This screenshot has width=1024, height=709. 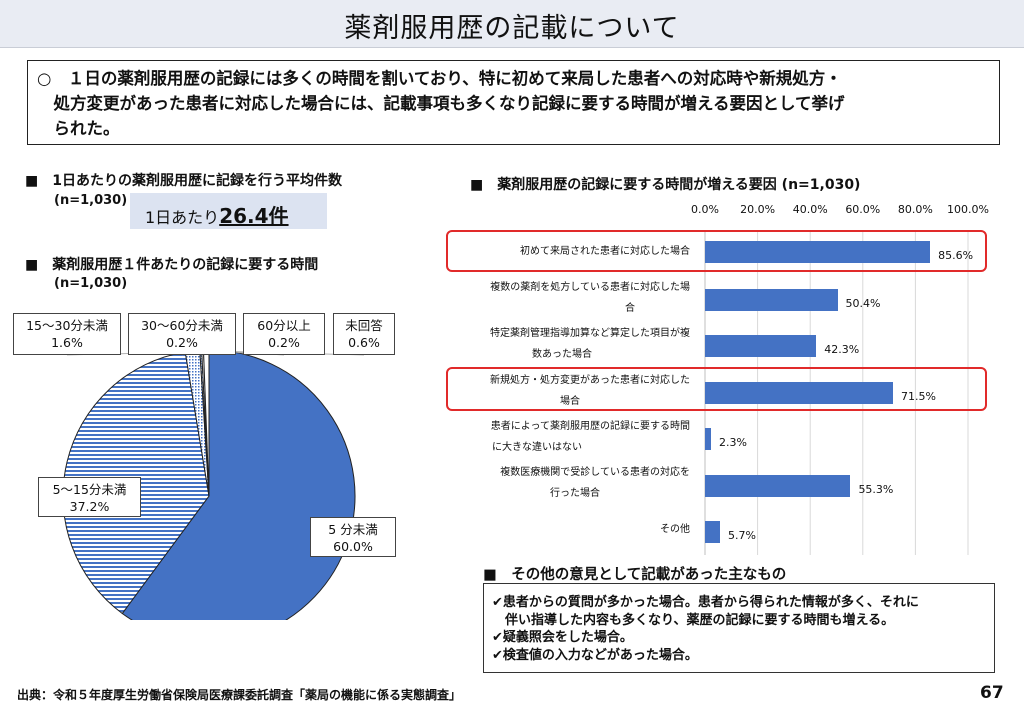 I want to click on pie-label-name: 5〜15分未満, so click(x=89, y=489).